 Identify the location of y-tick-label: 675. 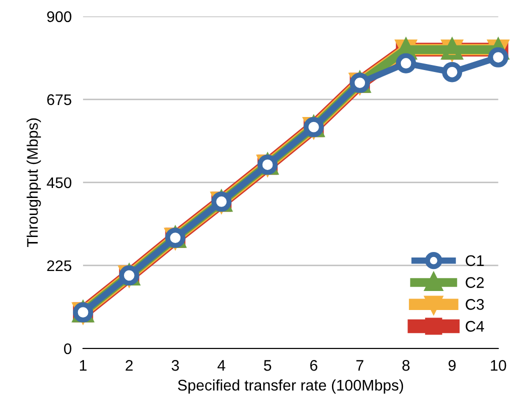
(59, 100).